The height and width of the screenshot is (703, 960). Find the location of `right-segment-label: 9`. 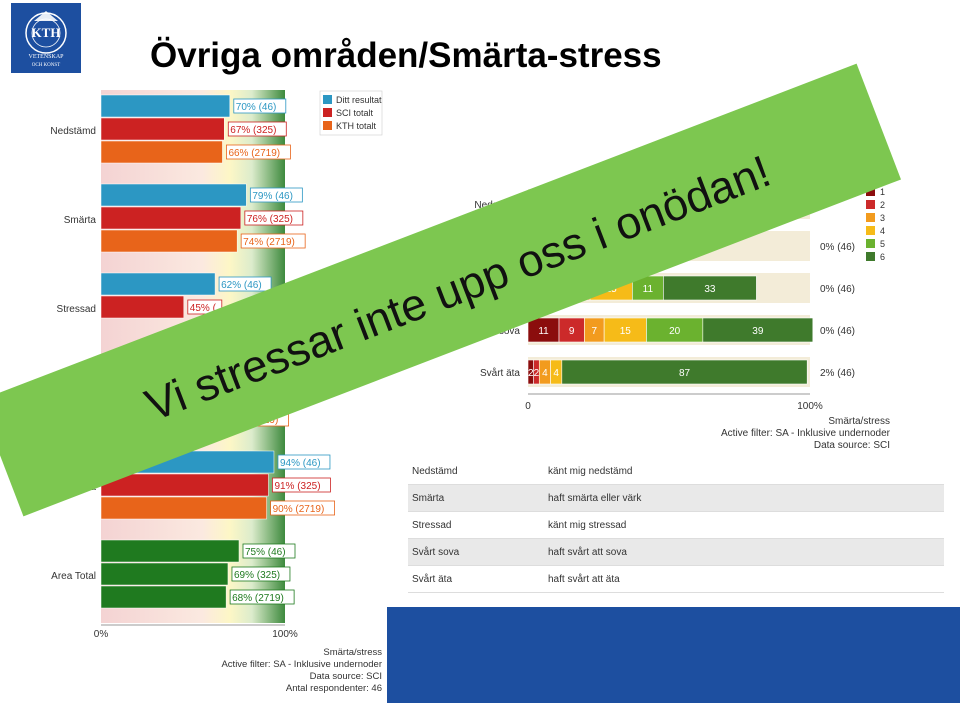

right-segment-label: 9 is located at coordinates (572, 331).